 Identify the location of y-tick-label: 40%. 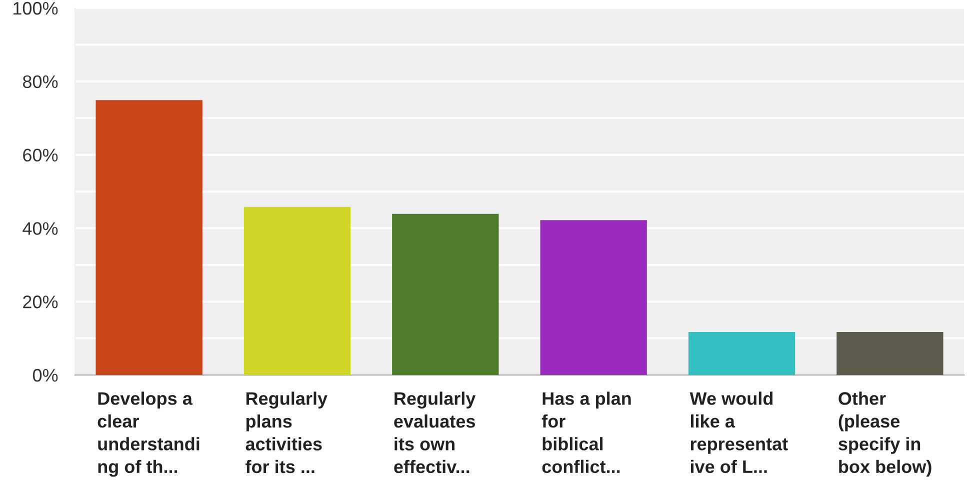
(40, 228).